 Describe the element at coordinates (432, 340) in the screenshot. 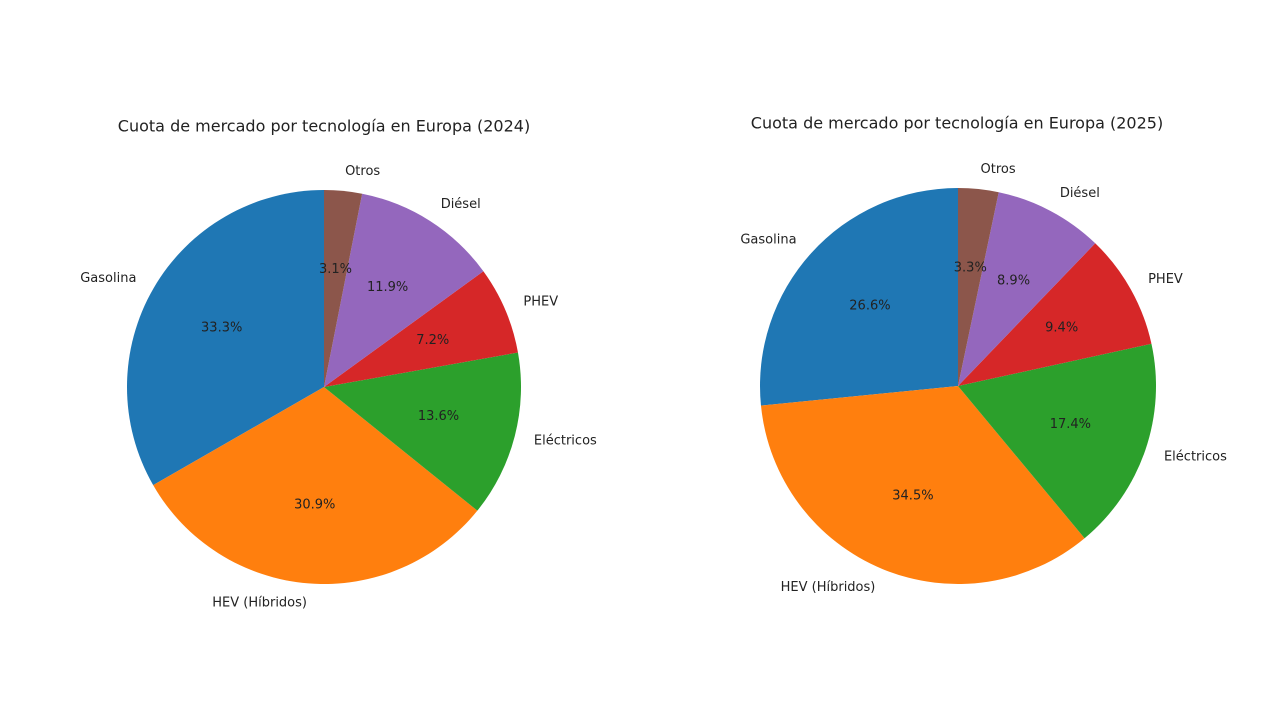

I see `value-label: 7.2%` at that location.